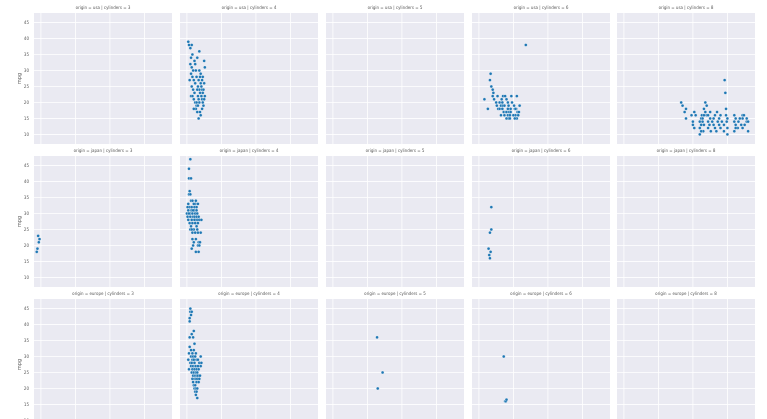 This screenshot has width=767, height=419. I want to click on y-tick-label: 30, so click(27, 70).